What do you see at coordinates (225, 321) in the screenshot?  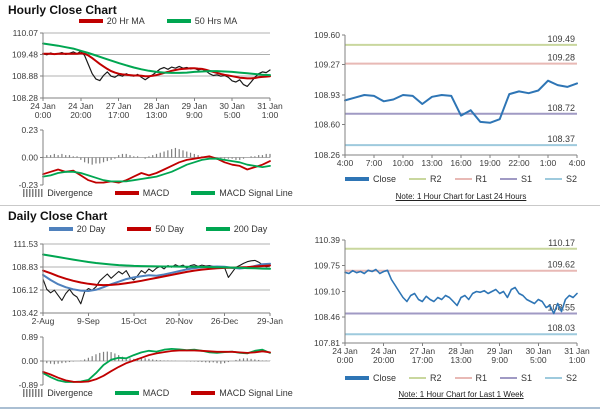 I see `svg-text: 26-Dec` at bounding box center [225, 321].